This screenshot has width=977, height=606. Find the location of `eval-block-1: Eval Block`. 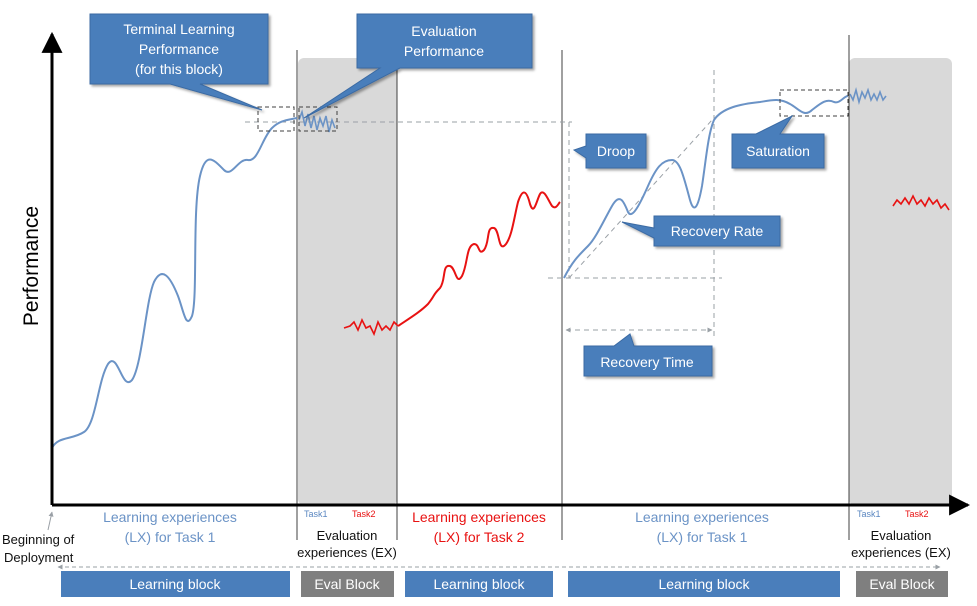

eval-block-1: Eval Block is located at coordinates (347, 584).